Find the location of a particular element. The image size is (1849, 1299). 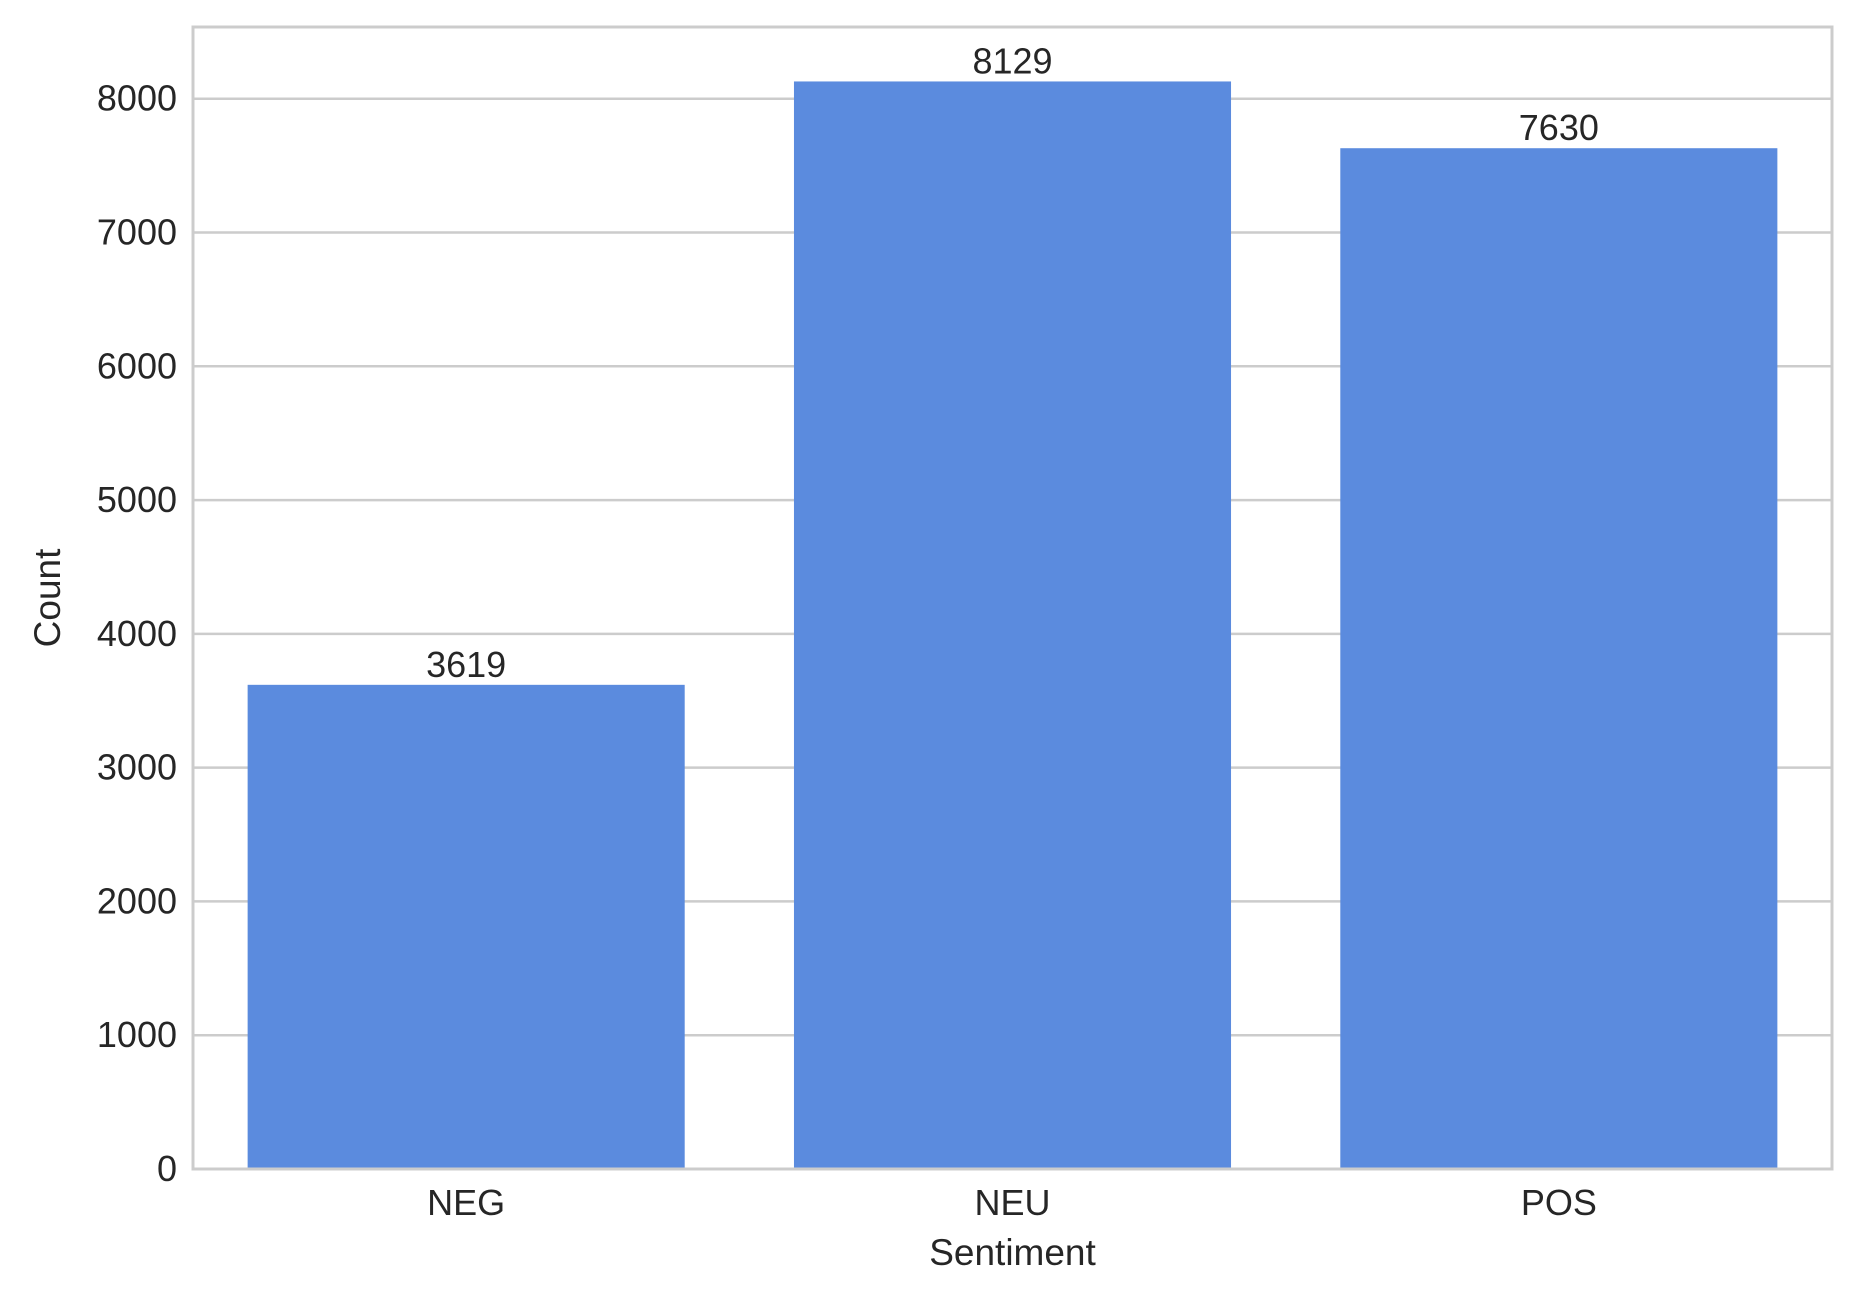

y-tick-label-2000: 2000 is located at coordinates (137, 900).